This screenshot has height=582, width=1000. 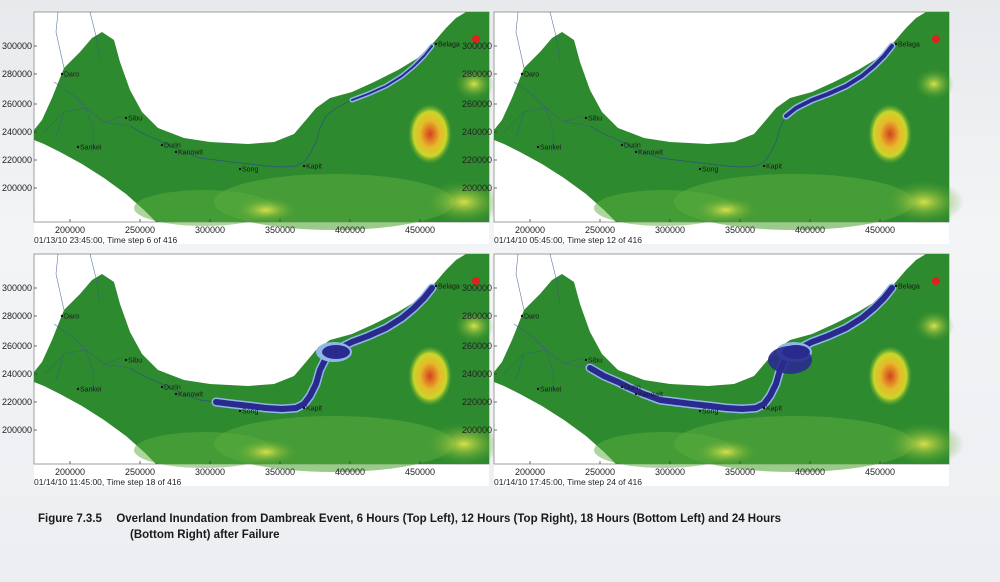 What do you see at coordinates (350, 230) in the screenshot?
I see `x-tick-label: 400000` at bounding box center [350, 230].